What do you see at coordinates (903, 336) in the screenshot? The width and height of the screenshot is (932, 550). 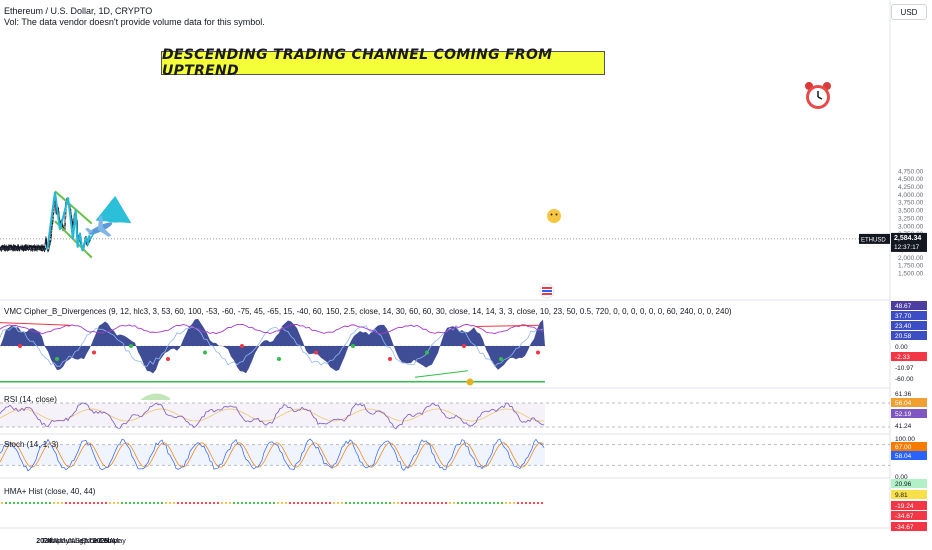 I see `vmc-badge-text: 20.58` at bounding box center [903, 336].